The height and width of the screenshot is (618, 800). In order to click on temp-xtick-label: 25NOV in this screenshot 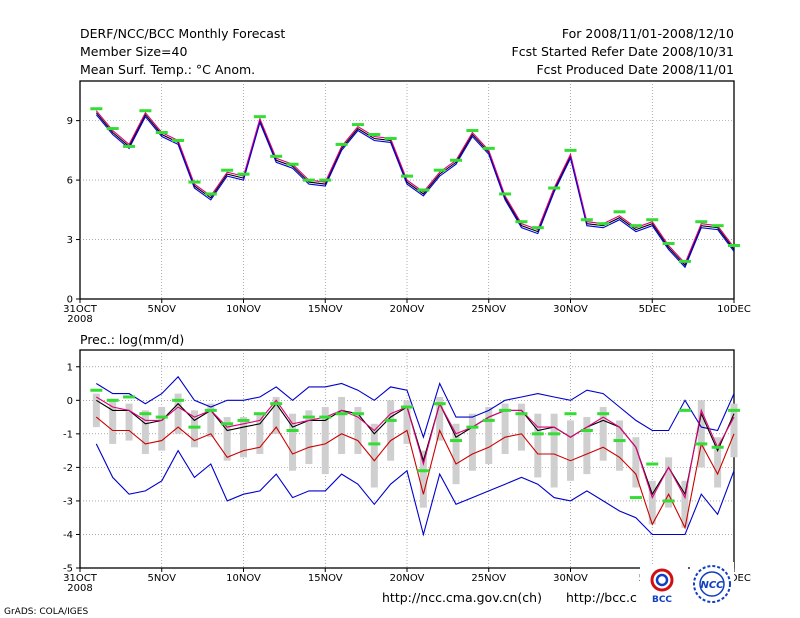, I will do `click(488, 309)`.